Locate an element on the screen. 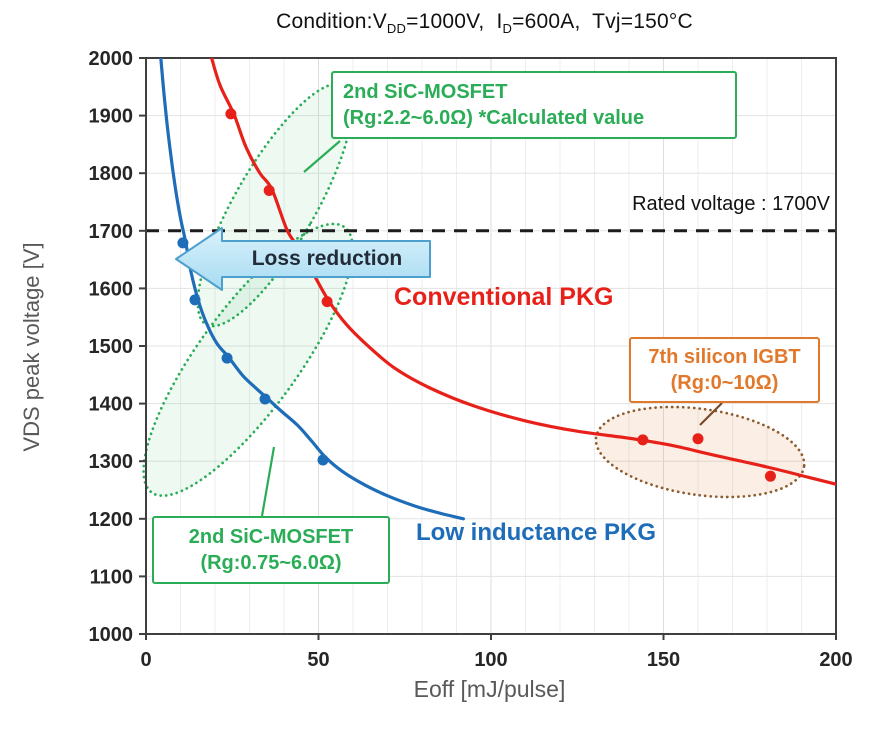  conventional-pkg-label: Conventional PKG is located at coordinates (504, 297).